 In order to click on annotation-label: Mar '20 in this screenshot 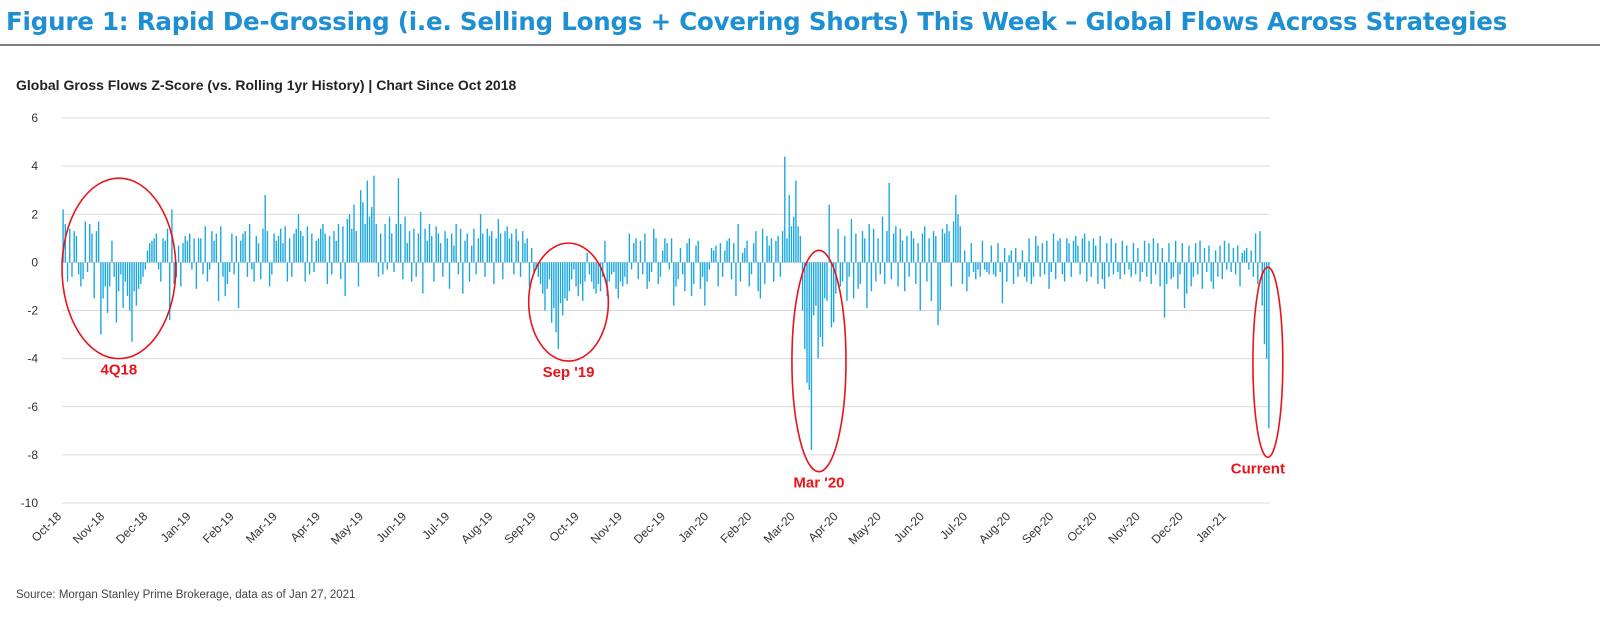, I will do `click(818, 483)`.